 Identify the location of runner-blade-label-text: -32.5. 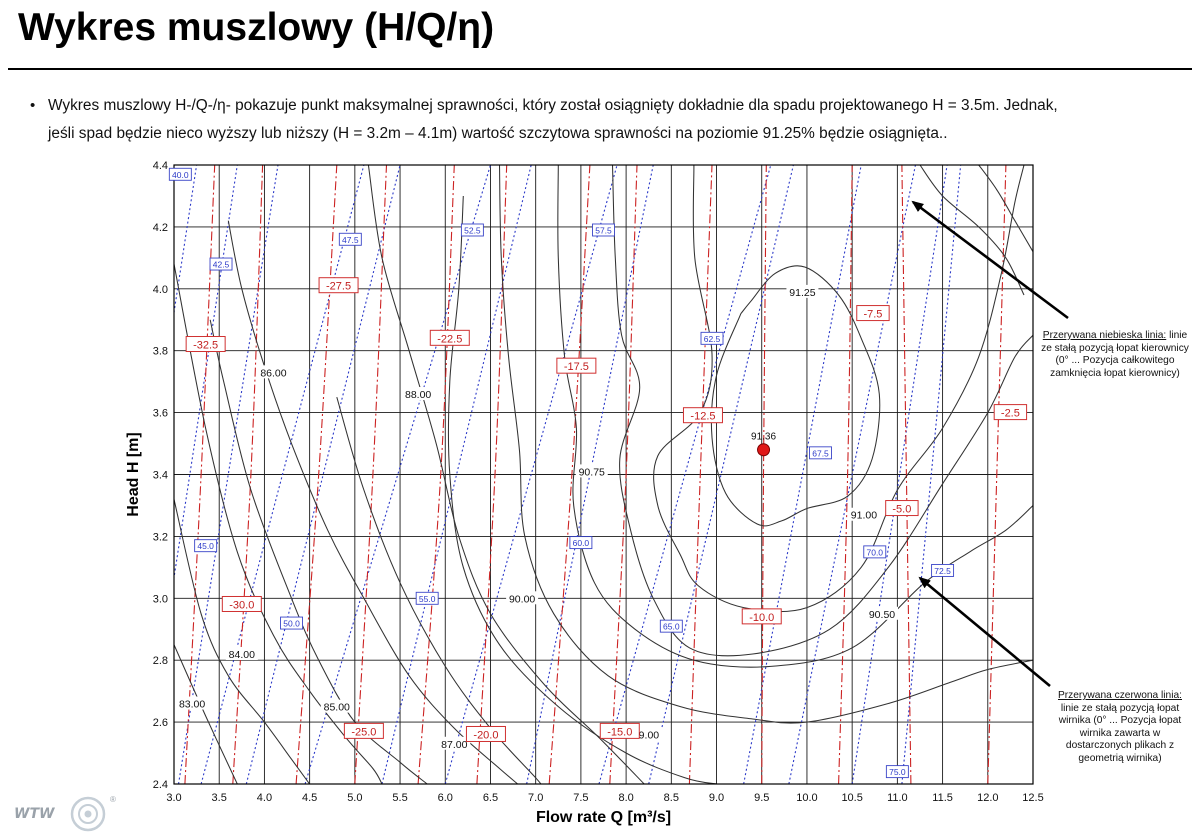
(205, 346).